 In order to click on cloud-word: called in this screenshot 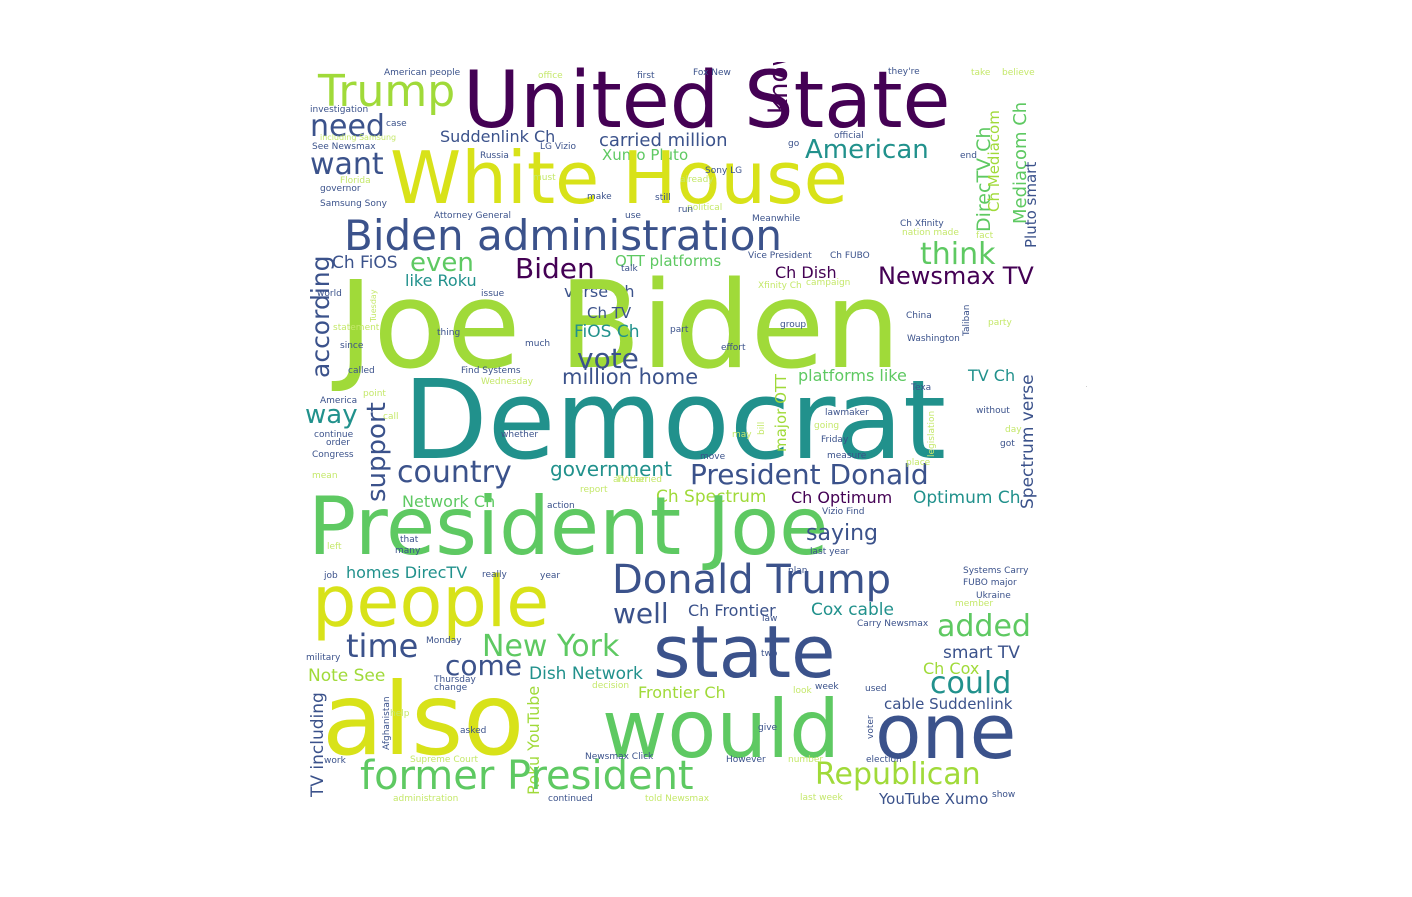, I will do `click(361, 371)`.